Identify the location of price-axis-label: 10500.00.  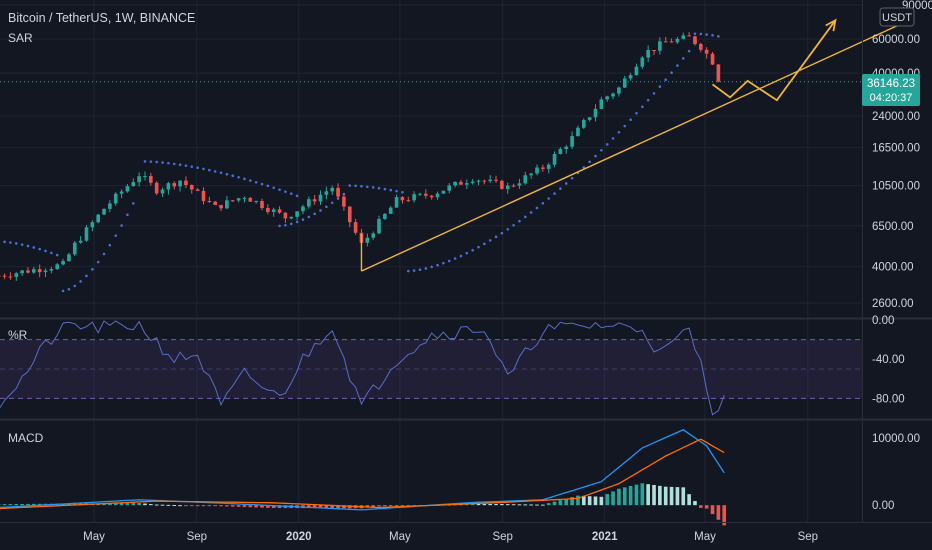
(896, 187).